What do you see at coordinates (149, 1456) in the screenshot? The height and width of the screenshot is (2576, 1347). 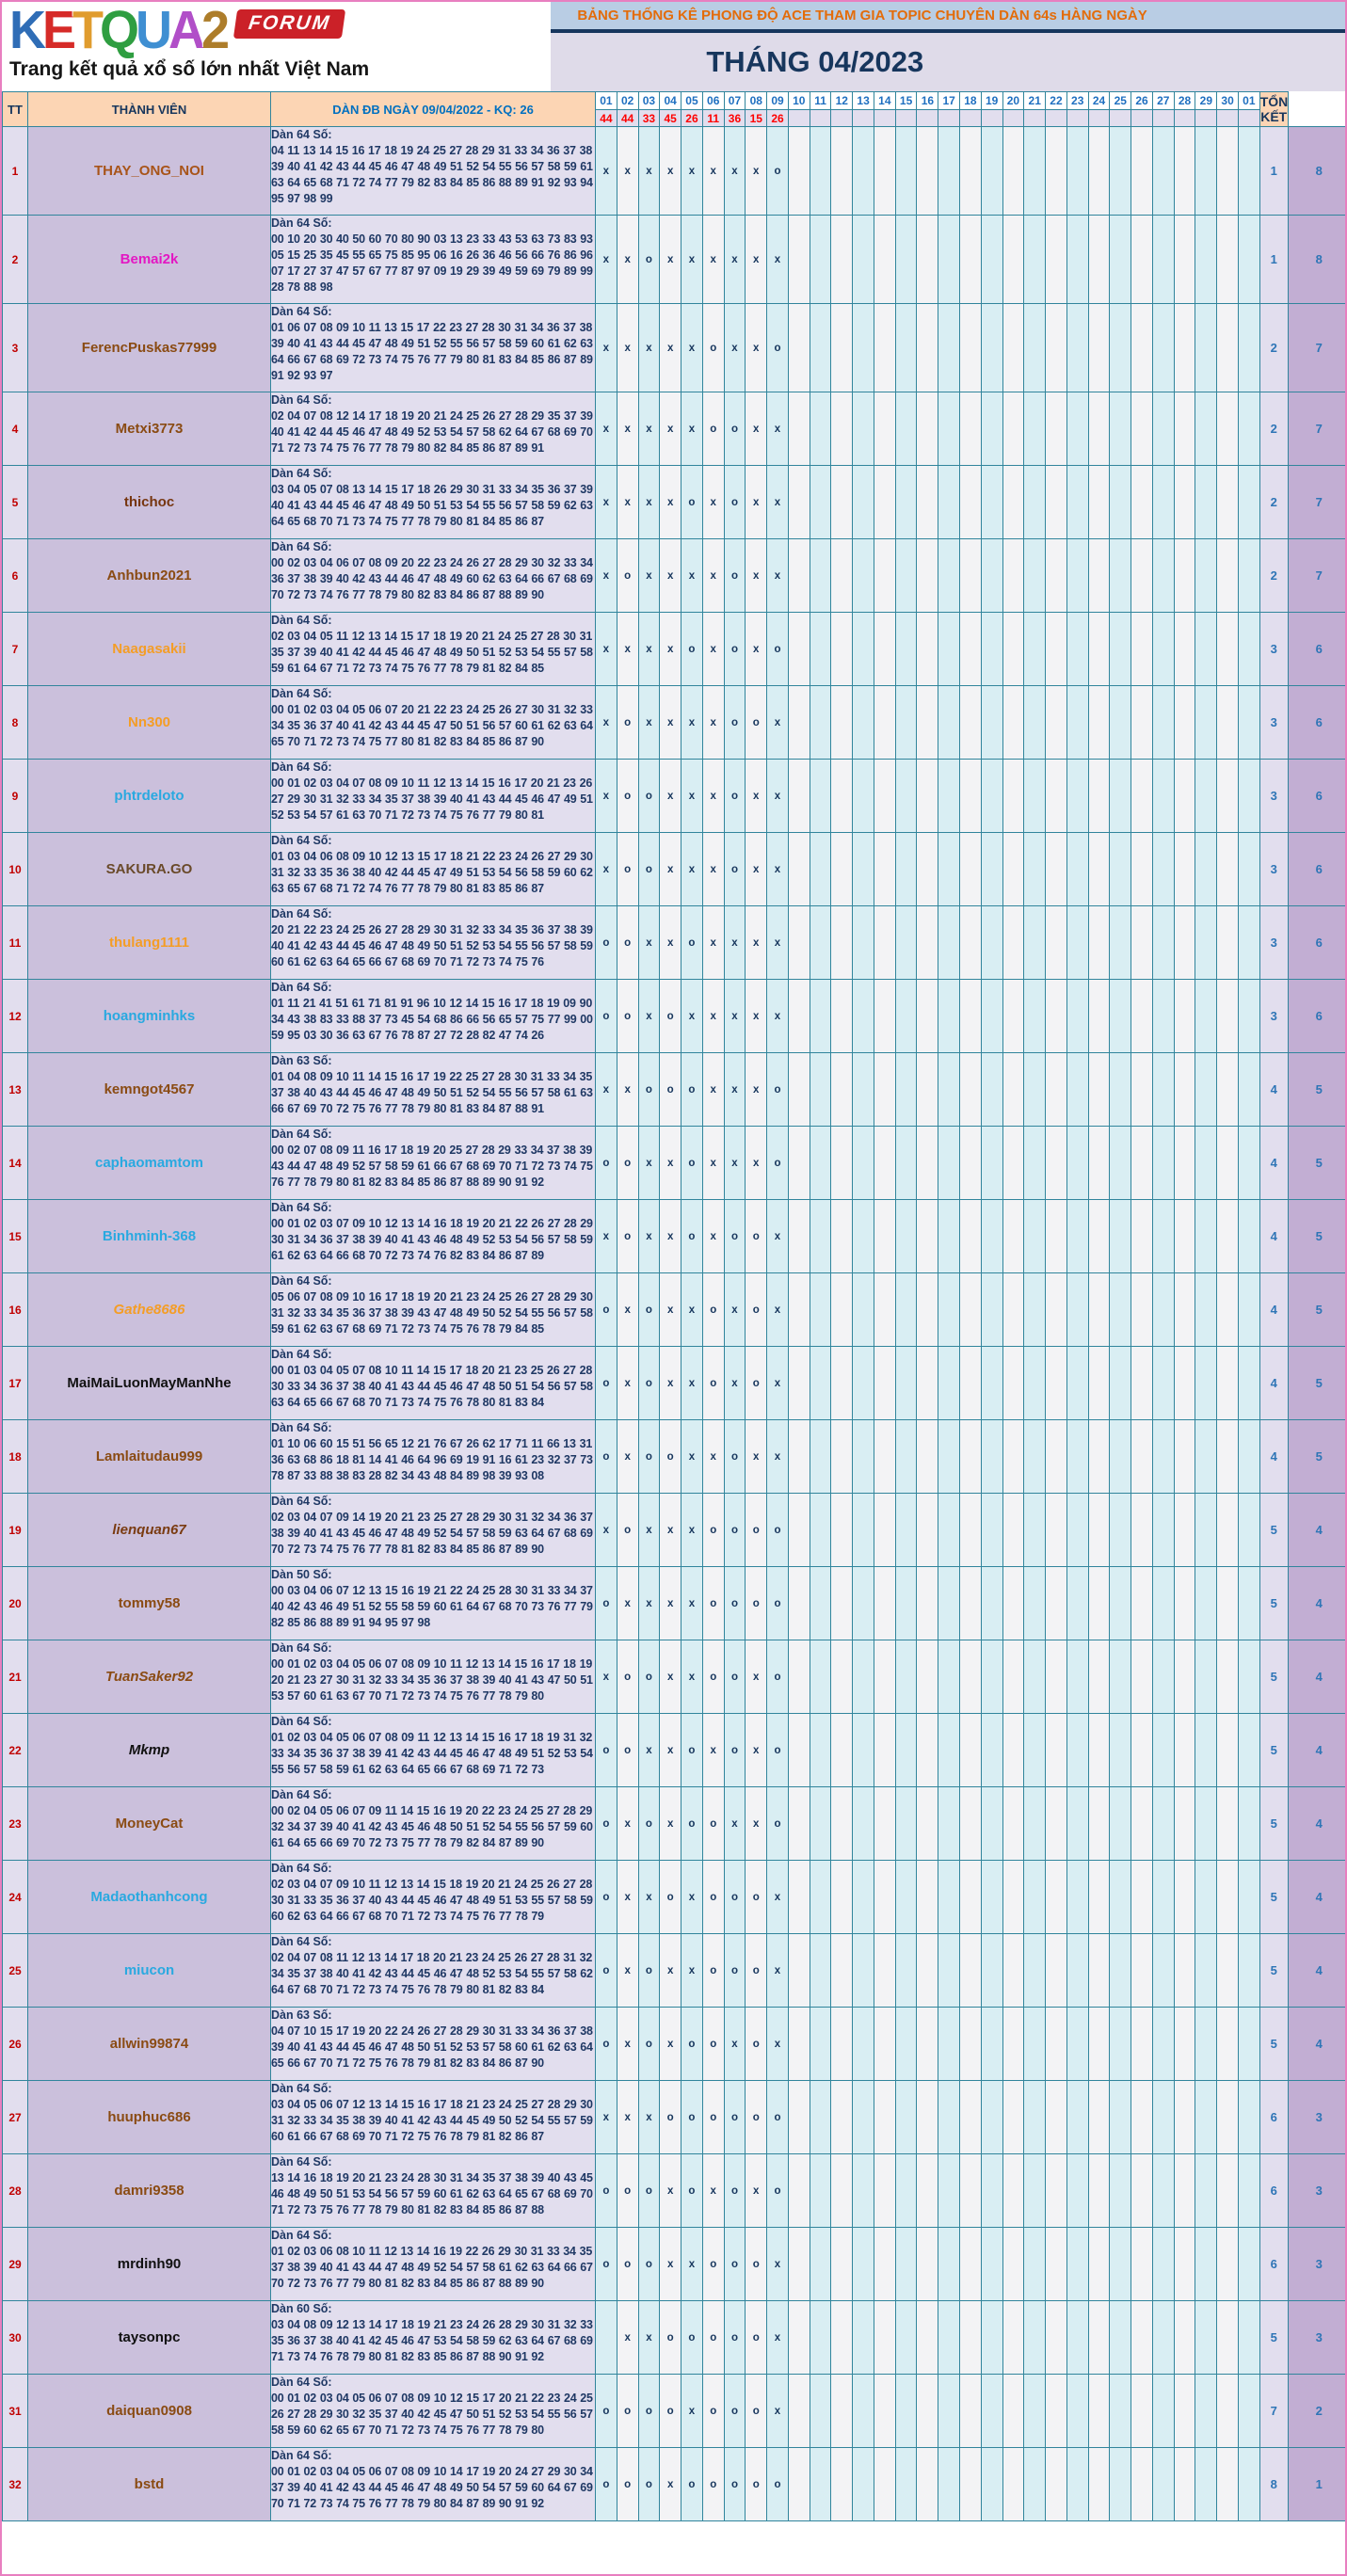 I see `member-name: Lamlaitudau999` at bounding box center [149, 1456].